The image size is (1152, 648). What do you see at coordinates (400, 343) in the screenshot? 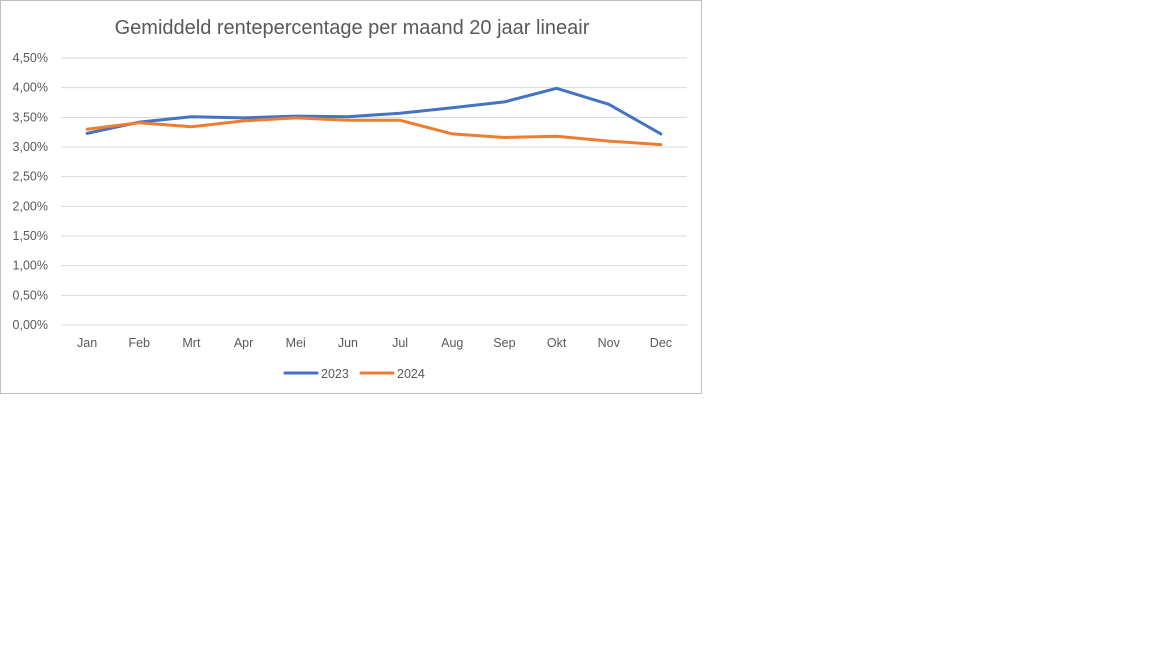
I see `x-tick-label: Jul` at bounding box center [400, 343].